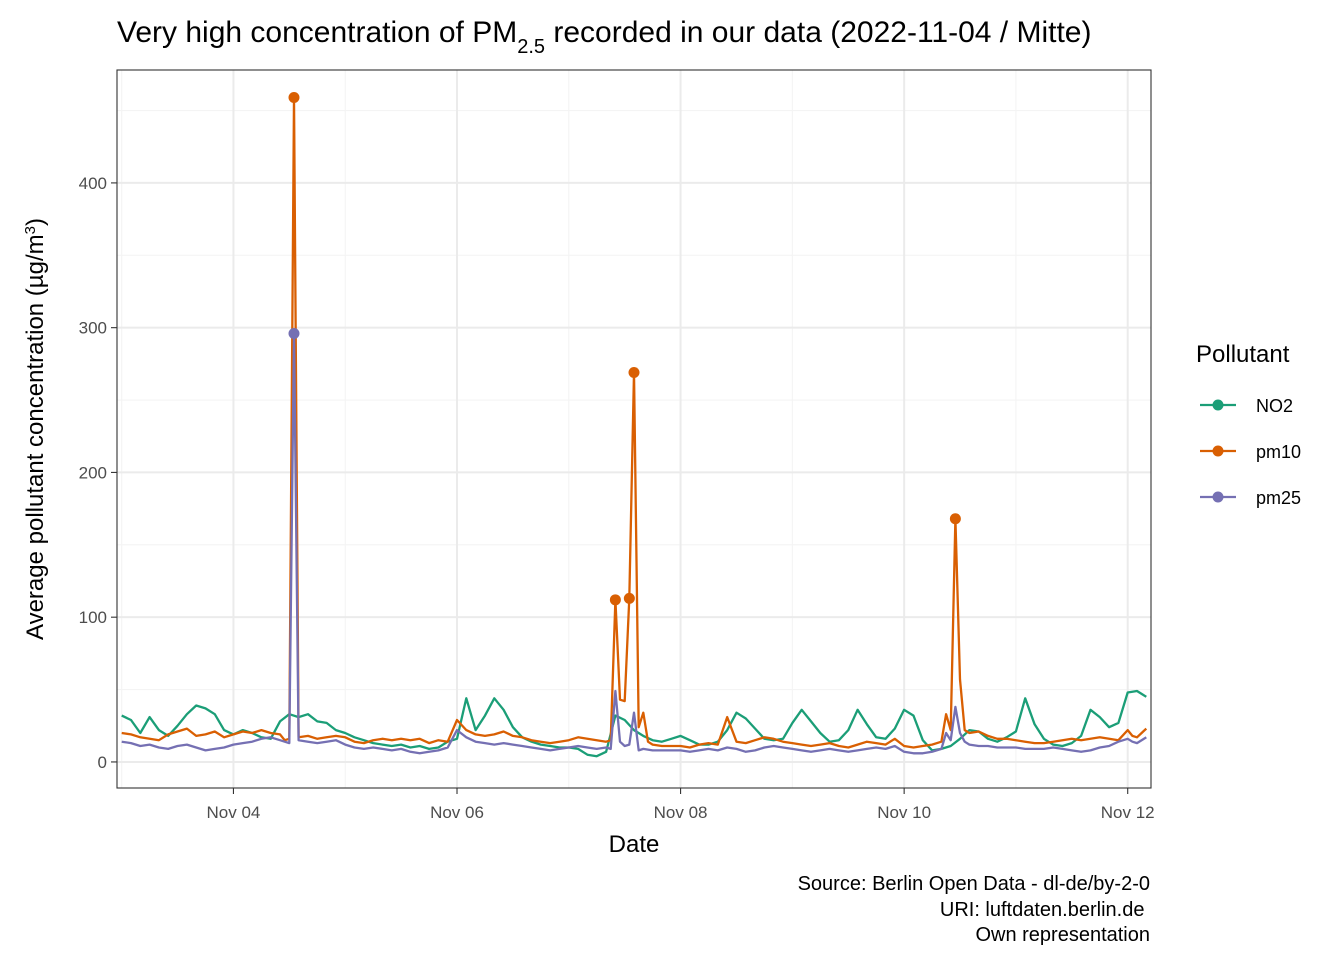  Describe the element at coordinates (234, 812) in the screenshot. I see `x-tick-label: Nov 04` at that location.